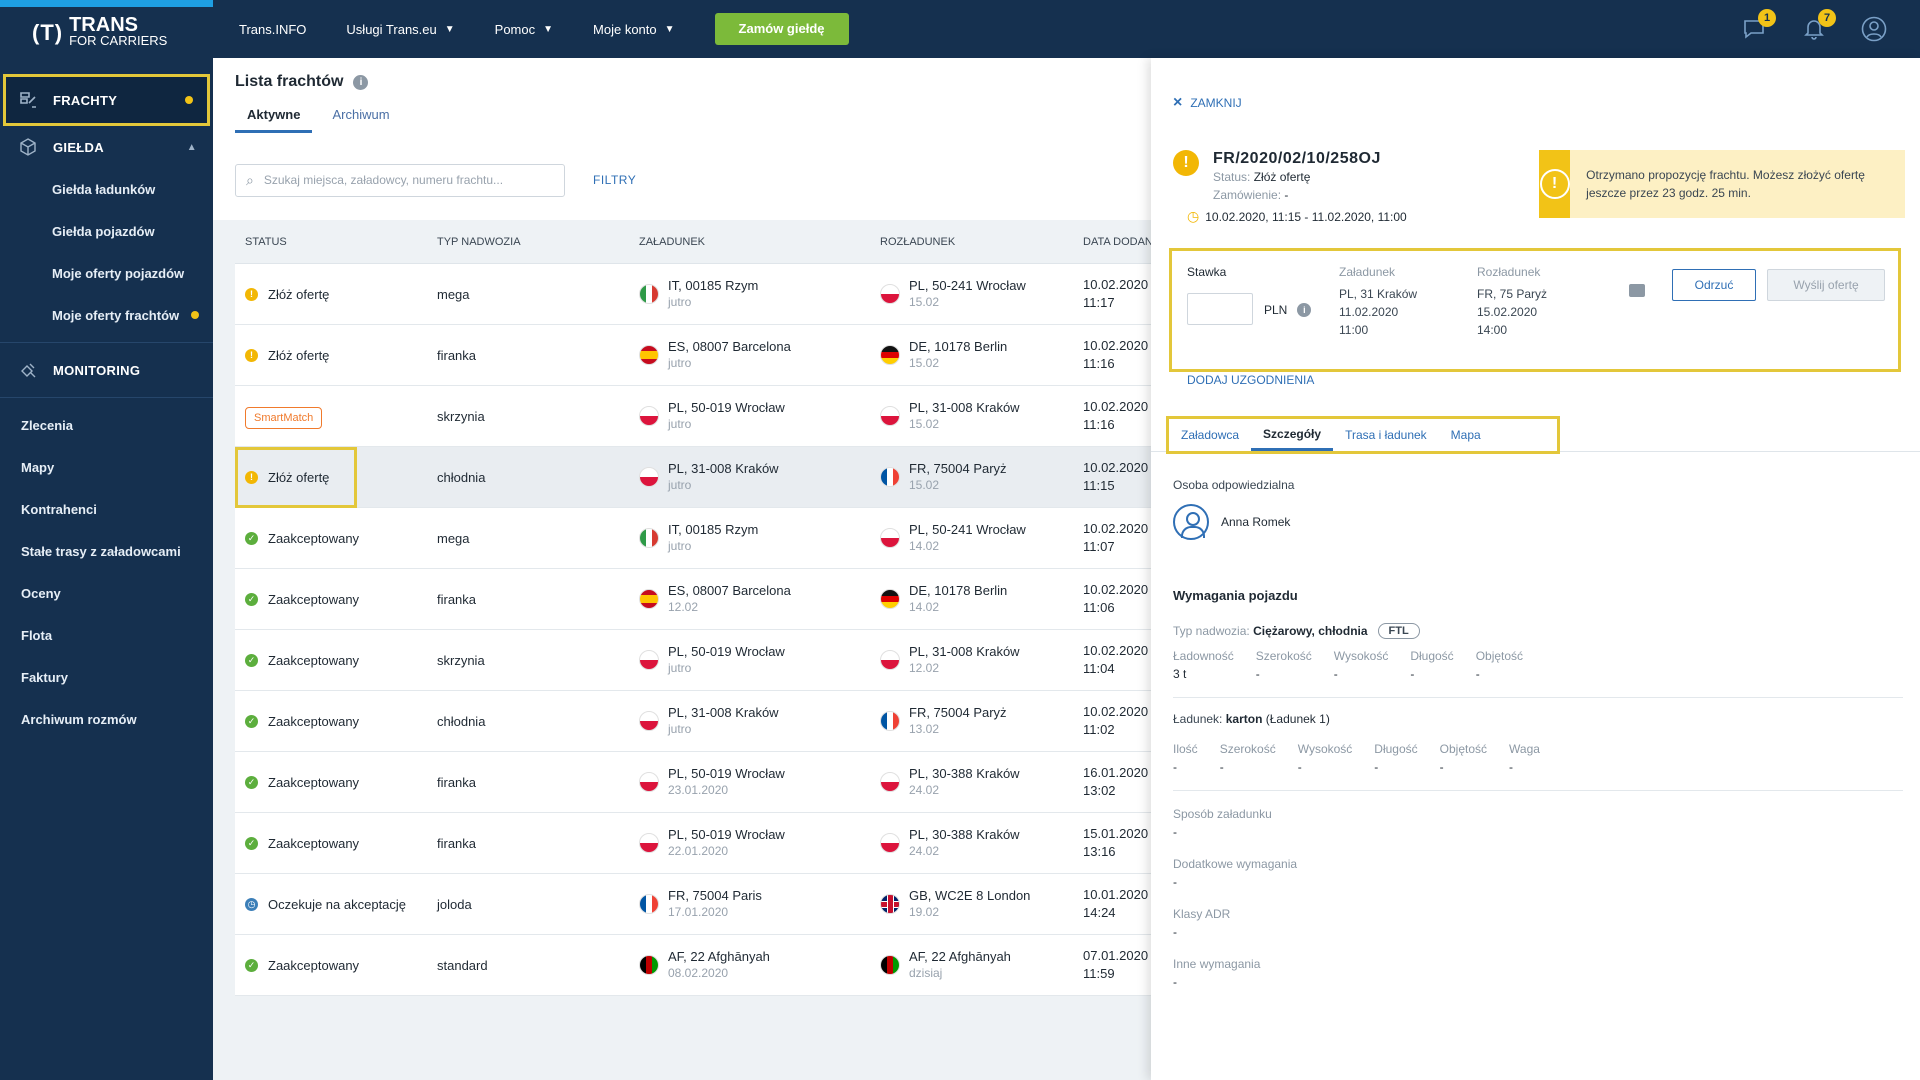 This screenshot has height=1080, width=1920. Describe the element at coordinates (336, 294) in the screenshot. I see `status-cell: ! Złóż ofertę` at that location.